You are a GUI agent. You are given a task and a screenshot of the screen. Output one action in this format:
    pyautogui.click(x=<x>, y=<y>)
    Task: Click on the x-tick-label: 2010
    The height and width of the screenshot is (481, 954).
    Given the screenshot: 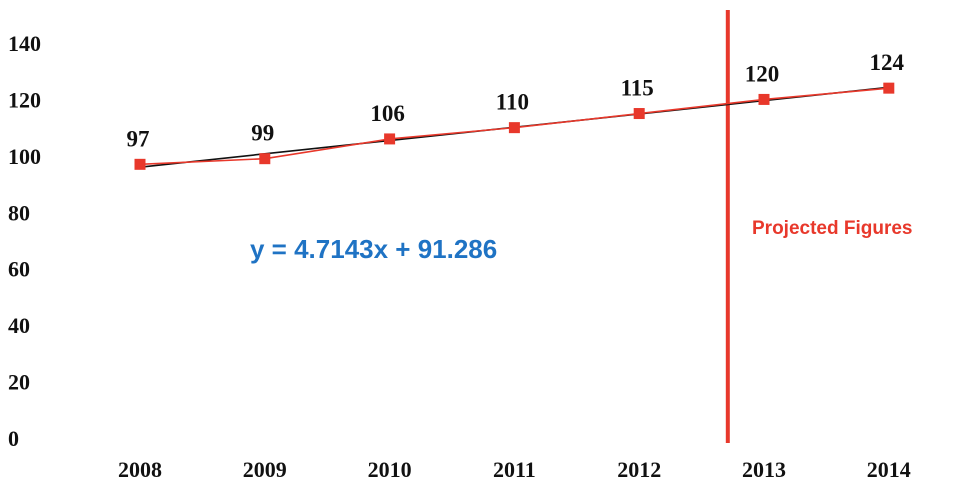 What is the action you would take?
    pyautogui.click(x=390, y=469)
    